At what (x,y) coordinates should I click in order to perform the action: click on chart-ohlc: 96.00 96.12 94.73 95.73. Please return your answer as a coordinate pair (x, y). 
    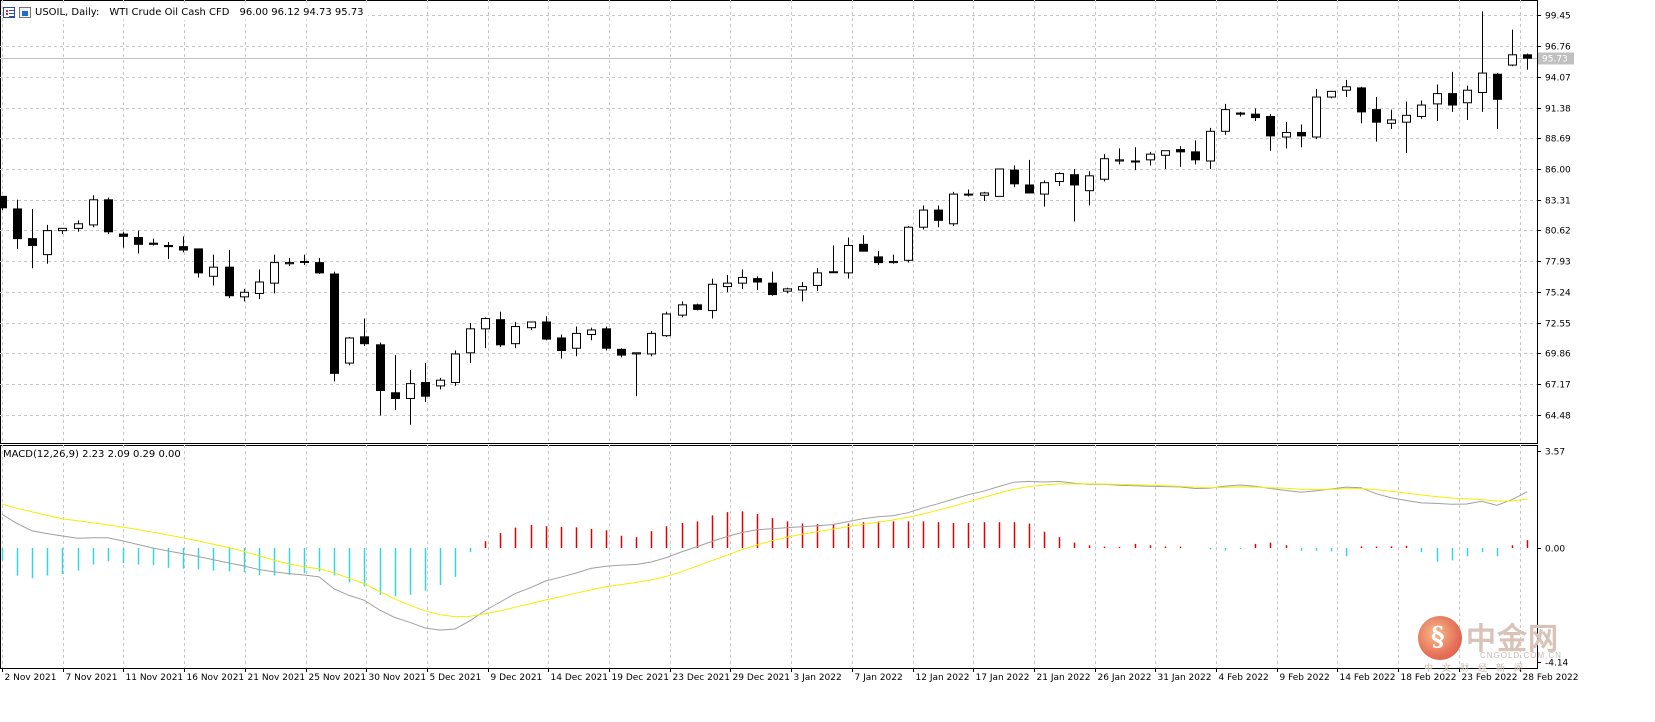
    Looking at the image, I should click on (301, 12).